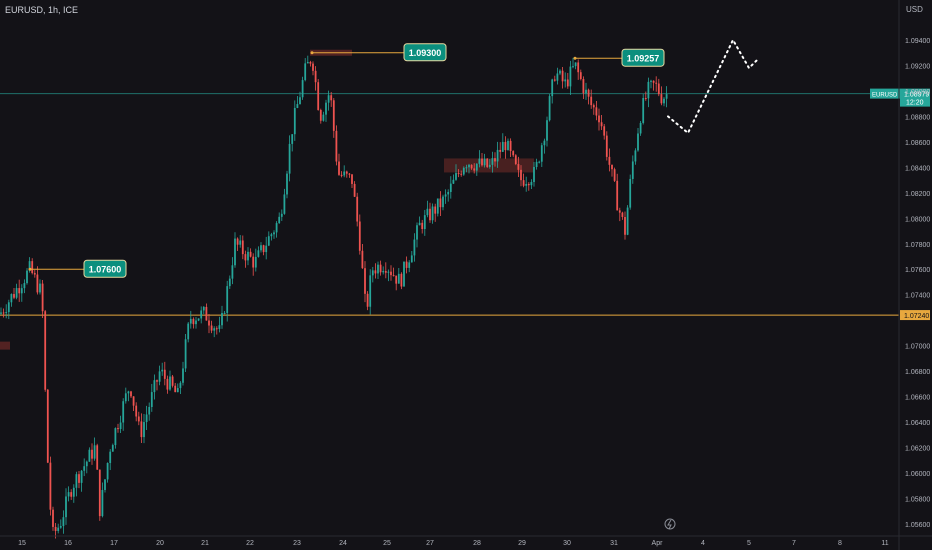  What do you see at coordinates (916, 316) in the screenshot?
I see `level-tag-label: 1.07240` at bounding box center [916, 316].